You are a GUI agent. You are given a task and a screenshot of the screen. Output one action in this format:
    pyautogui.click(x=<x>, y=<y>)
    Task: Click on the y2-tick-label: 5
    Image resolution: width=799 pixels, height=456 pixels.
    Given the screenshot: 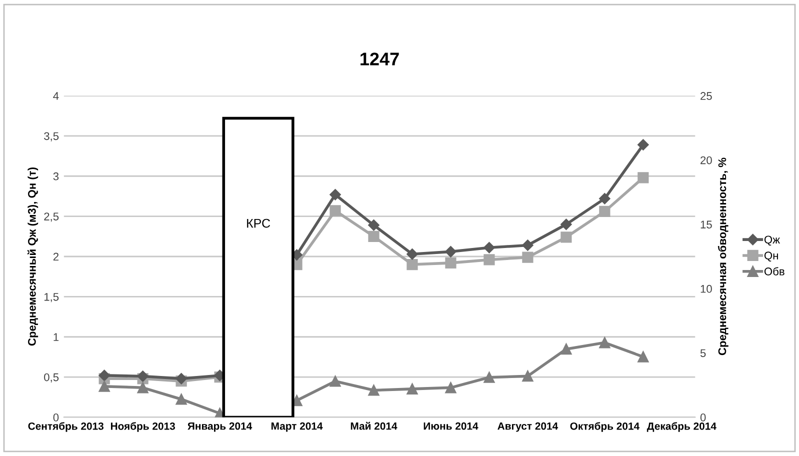 What is the action you would take?
    pyautogui.click(x=703, y=353)
    